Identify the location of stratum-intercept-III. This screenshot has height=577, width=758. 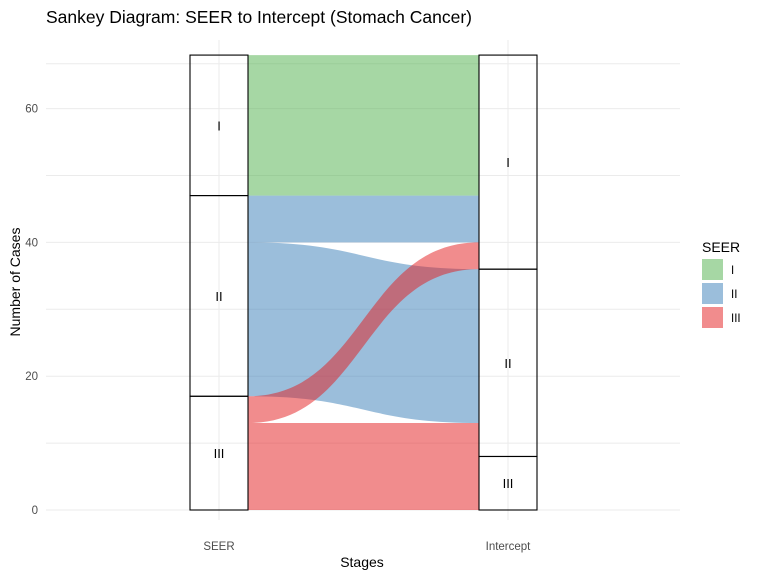
(508, 483).